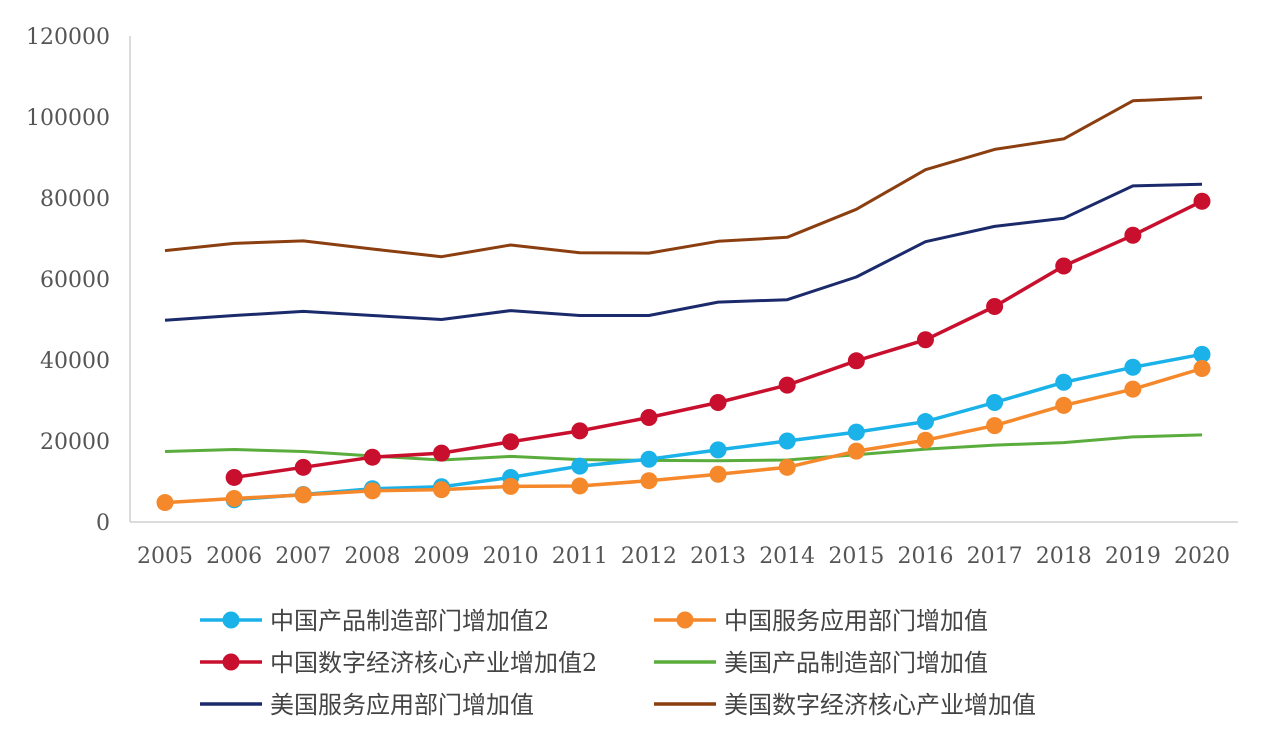 The image size is (1280, 755). Describe the element at coordinates (75, 199) in the screenshot. I see `y-tick-label: 80000` at that location.